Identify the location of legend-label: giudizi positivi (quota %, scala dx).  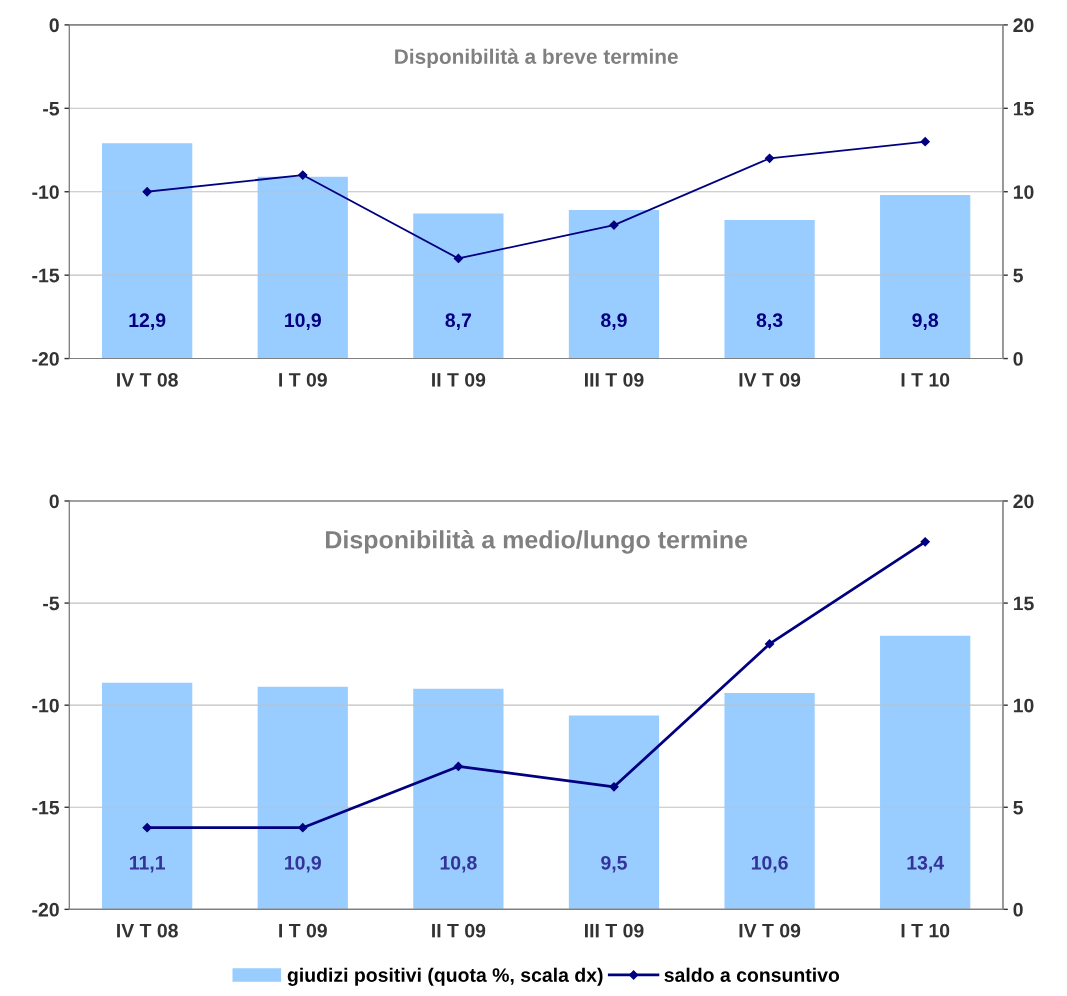
(445, 976).